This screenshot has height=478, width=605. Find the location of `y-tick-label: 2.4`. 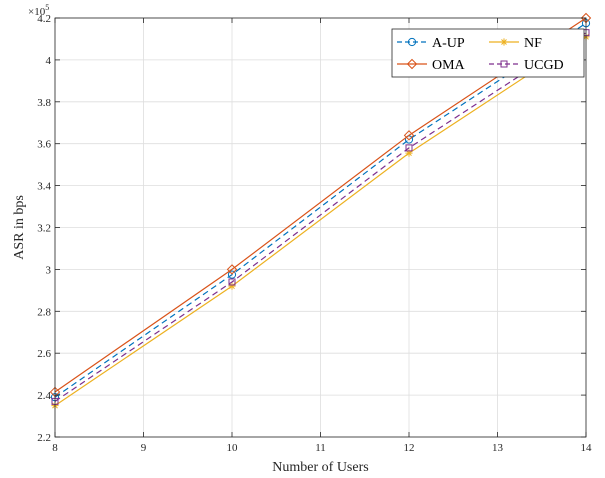

y-tick-label: 2.4 is located at coordinates (44, 396).